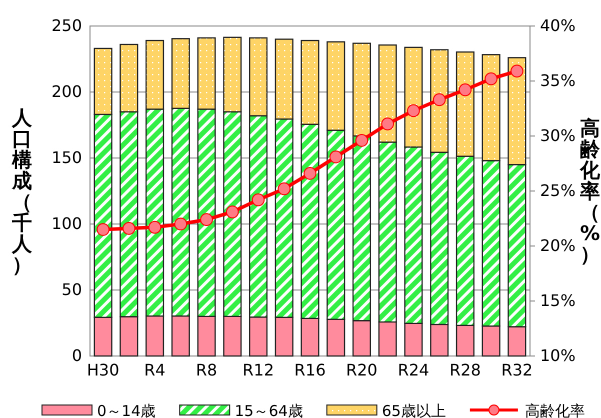 This screenshot has width=601, height=418. What do you see at coordinates (558, 190) in the screenshot?
I see `y2-tick-label: 25%` at bounding box center [558, 190].